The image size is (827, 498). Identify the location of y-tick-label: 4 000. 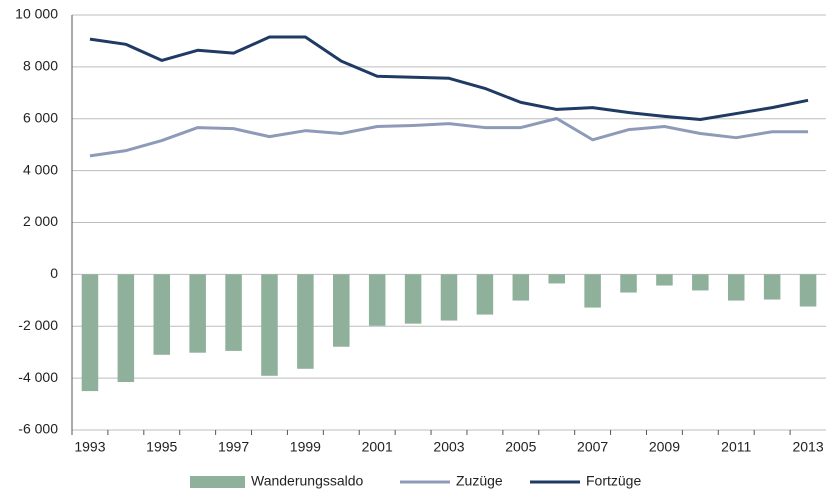
(40, 169).